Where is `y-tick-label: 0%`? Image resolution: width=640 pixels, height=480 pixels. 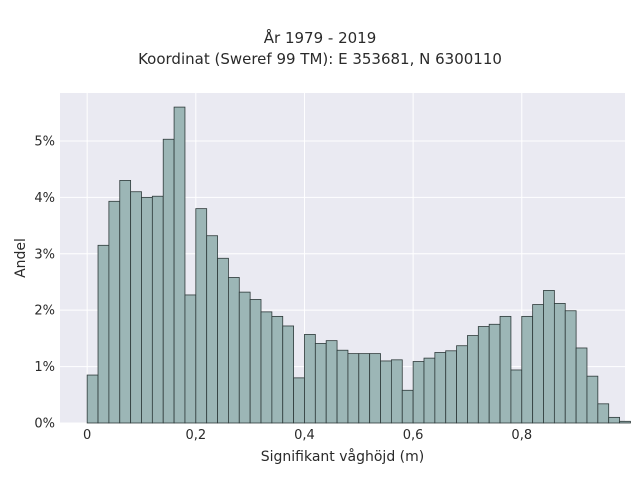
y-tick-label: 0% is located at coordinates (44, 424).